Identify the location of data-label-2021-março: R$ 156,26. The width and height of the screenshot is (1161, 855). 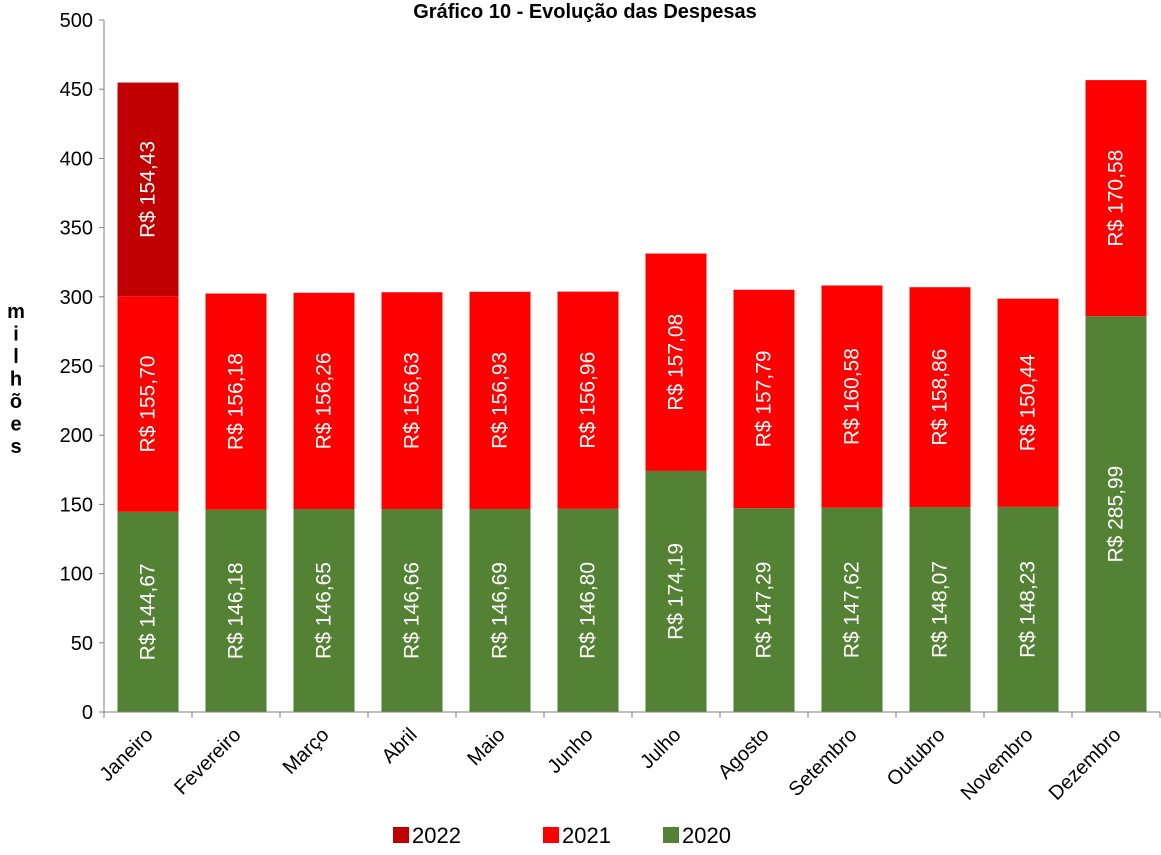
(324, 400).